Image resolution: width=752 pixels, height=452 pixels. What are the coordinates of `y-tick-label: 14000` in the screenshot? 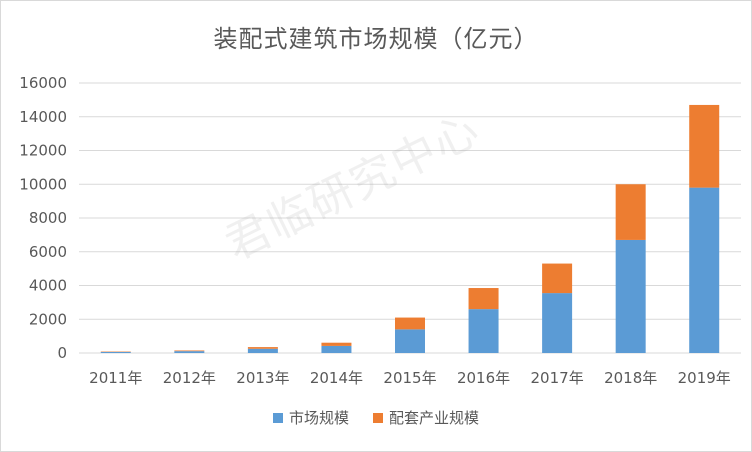 It's located at (43, 117).